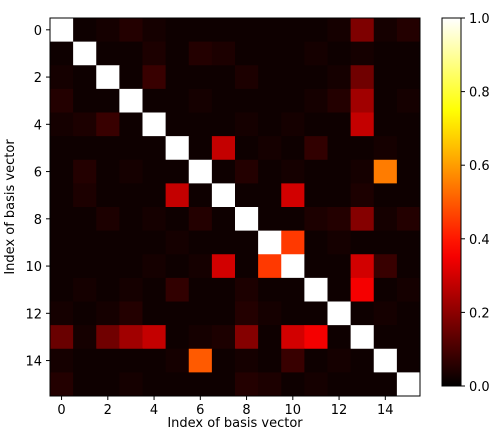  Describe the element at coordinates (154, 410) in the screenshot. I see `x-tick-label: 4` at that location.